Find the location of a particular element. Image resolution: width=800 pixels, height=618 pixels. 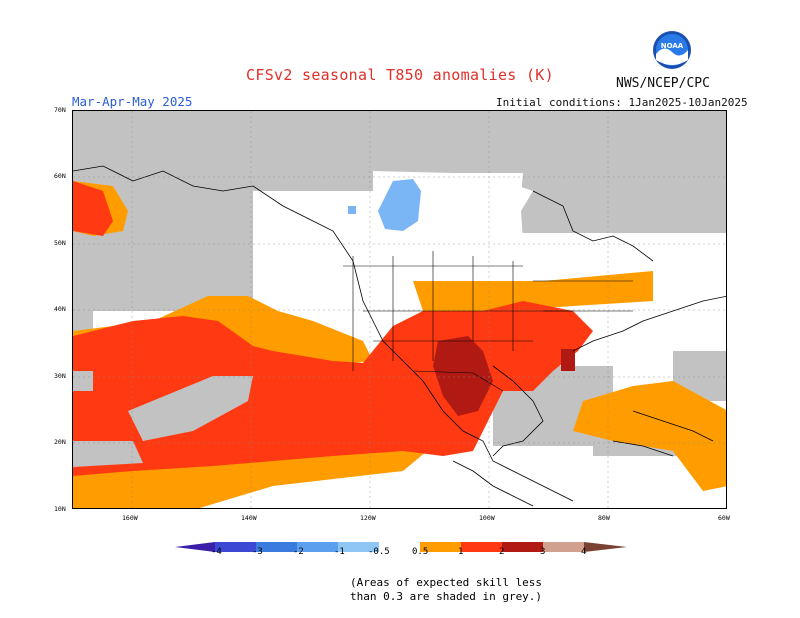

colorbar-tick: -4 is located at coordinates (216, 552).